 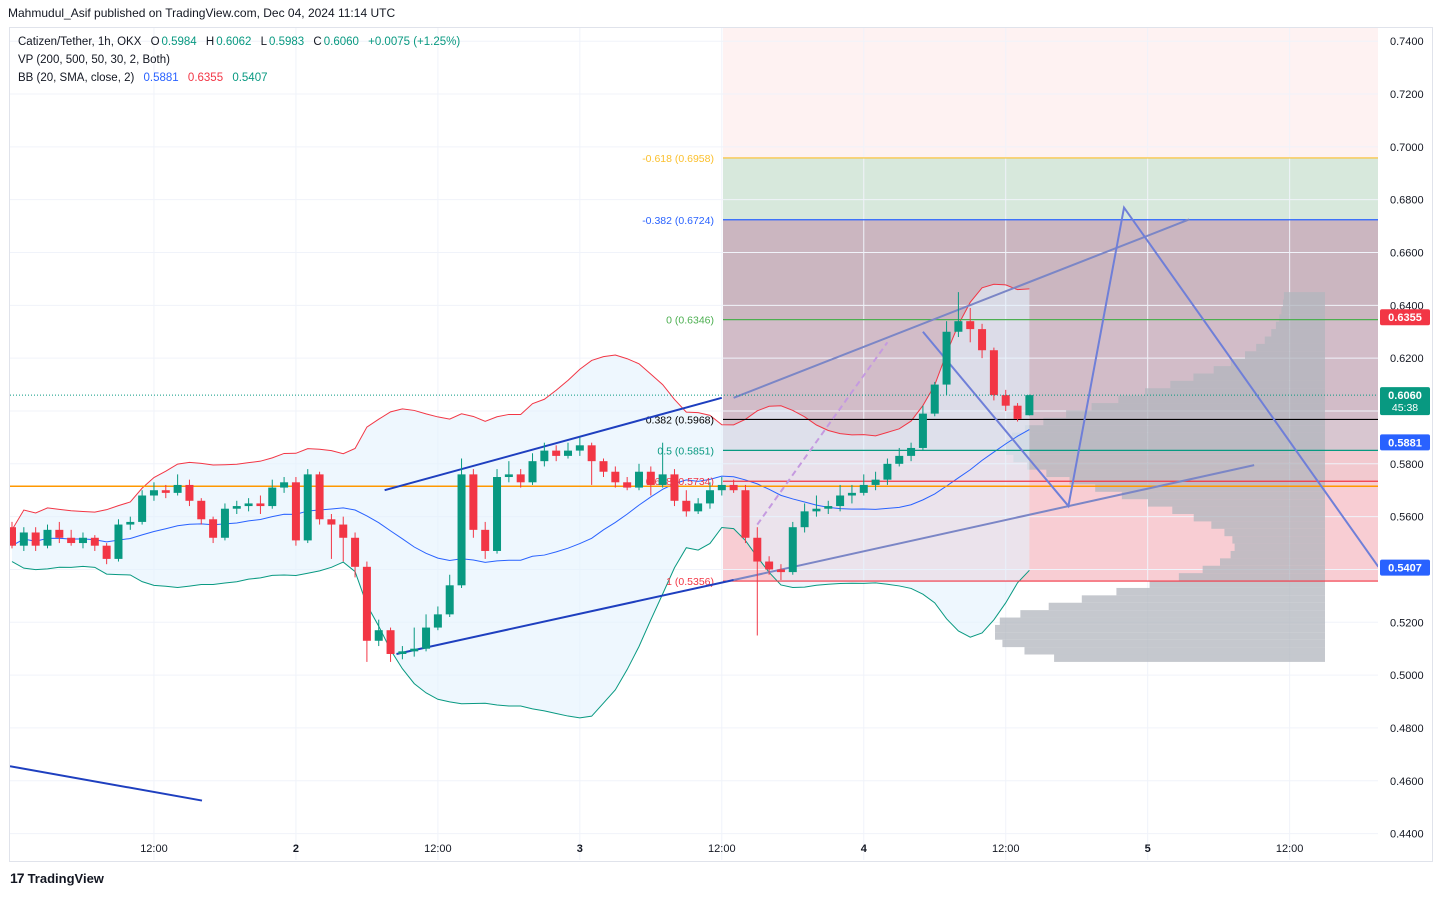 I want to click on tradingview-brand: 17 TradingView, so click(x=57, y=878).